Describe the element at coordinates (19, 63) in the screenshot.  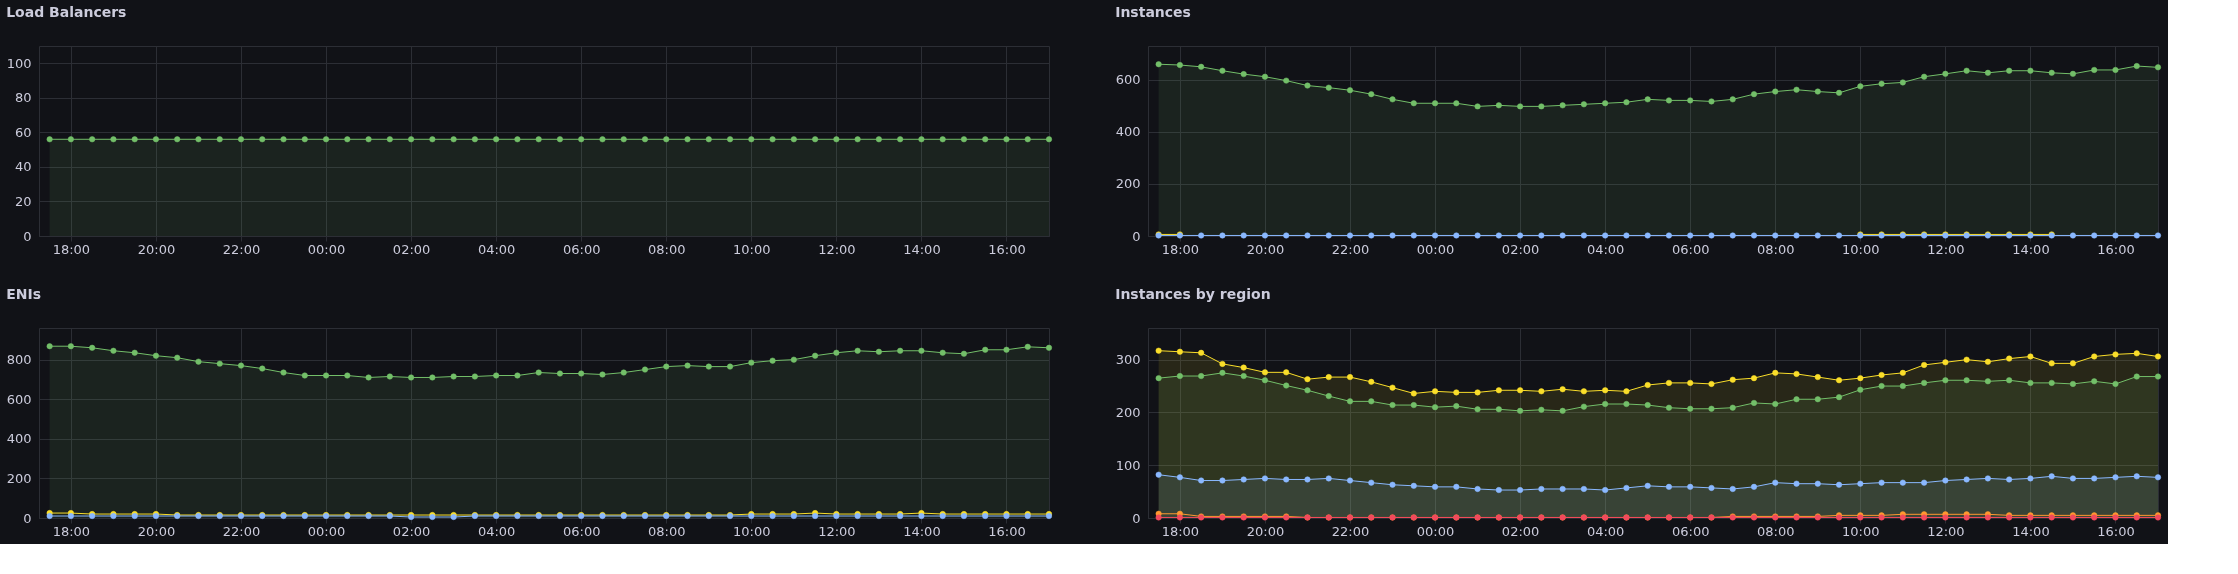
I see `y-tick-label: 100` at that location.